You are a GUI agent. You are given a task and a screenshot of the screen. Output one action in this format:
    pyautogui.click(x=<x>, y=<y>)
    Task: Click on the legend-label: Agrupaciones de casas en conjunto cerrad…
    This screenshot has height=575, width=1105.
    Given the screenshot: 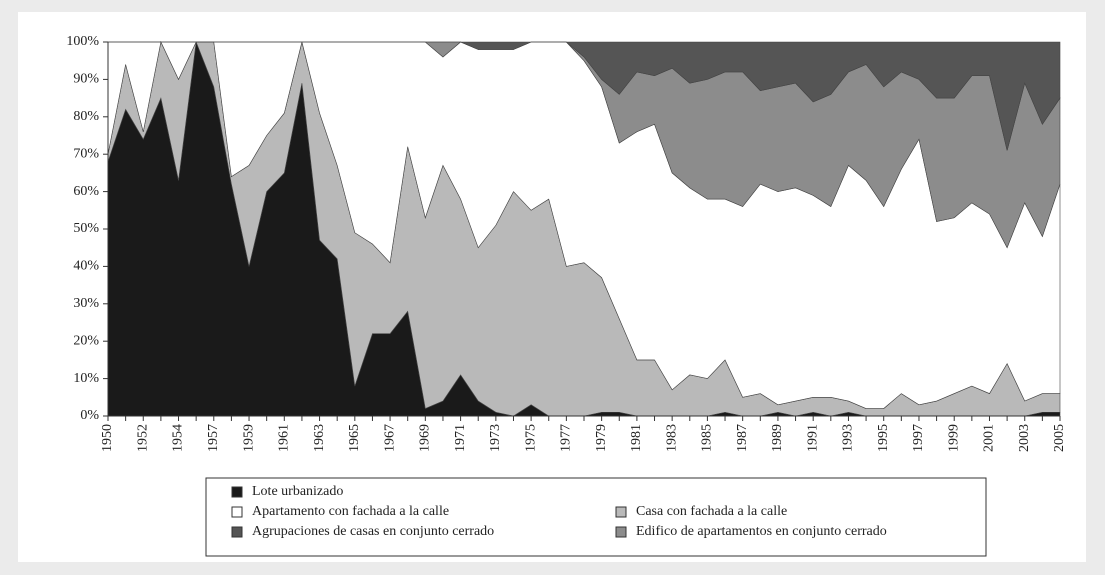 What is the action you would take?
    pyautogui.click(x=373, y=531)
    